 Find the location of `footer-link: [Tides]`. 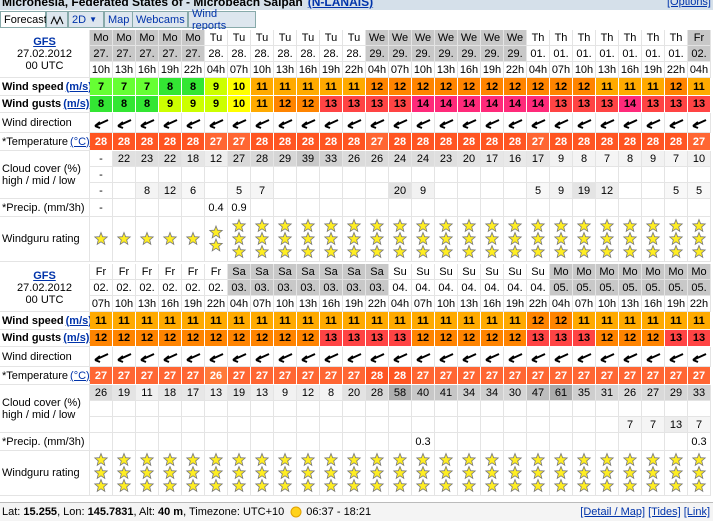

footer-link: [Tides] is located at coordinates (664, 512).